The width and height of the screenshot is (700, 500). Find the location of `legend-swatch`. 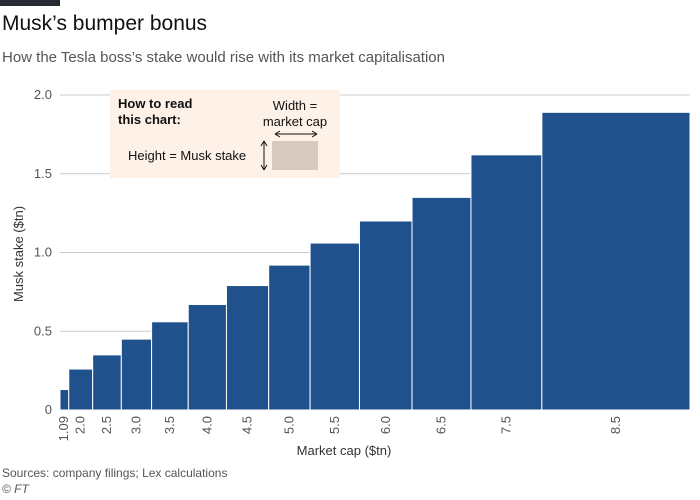

legend-swatch is located at coordinates (295, 155).